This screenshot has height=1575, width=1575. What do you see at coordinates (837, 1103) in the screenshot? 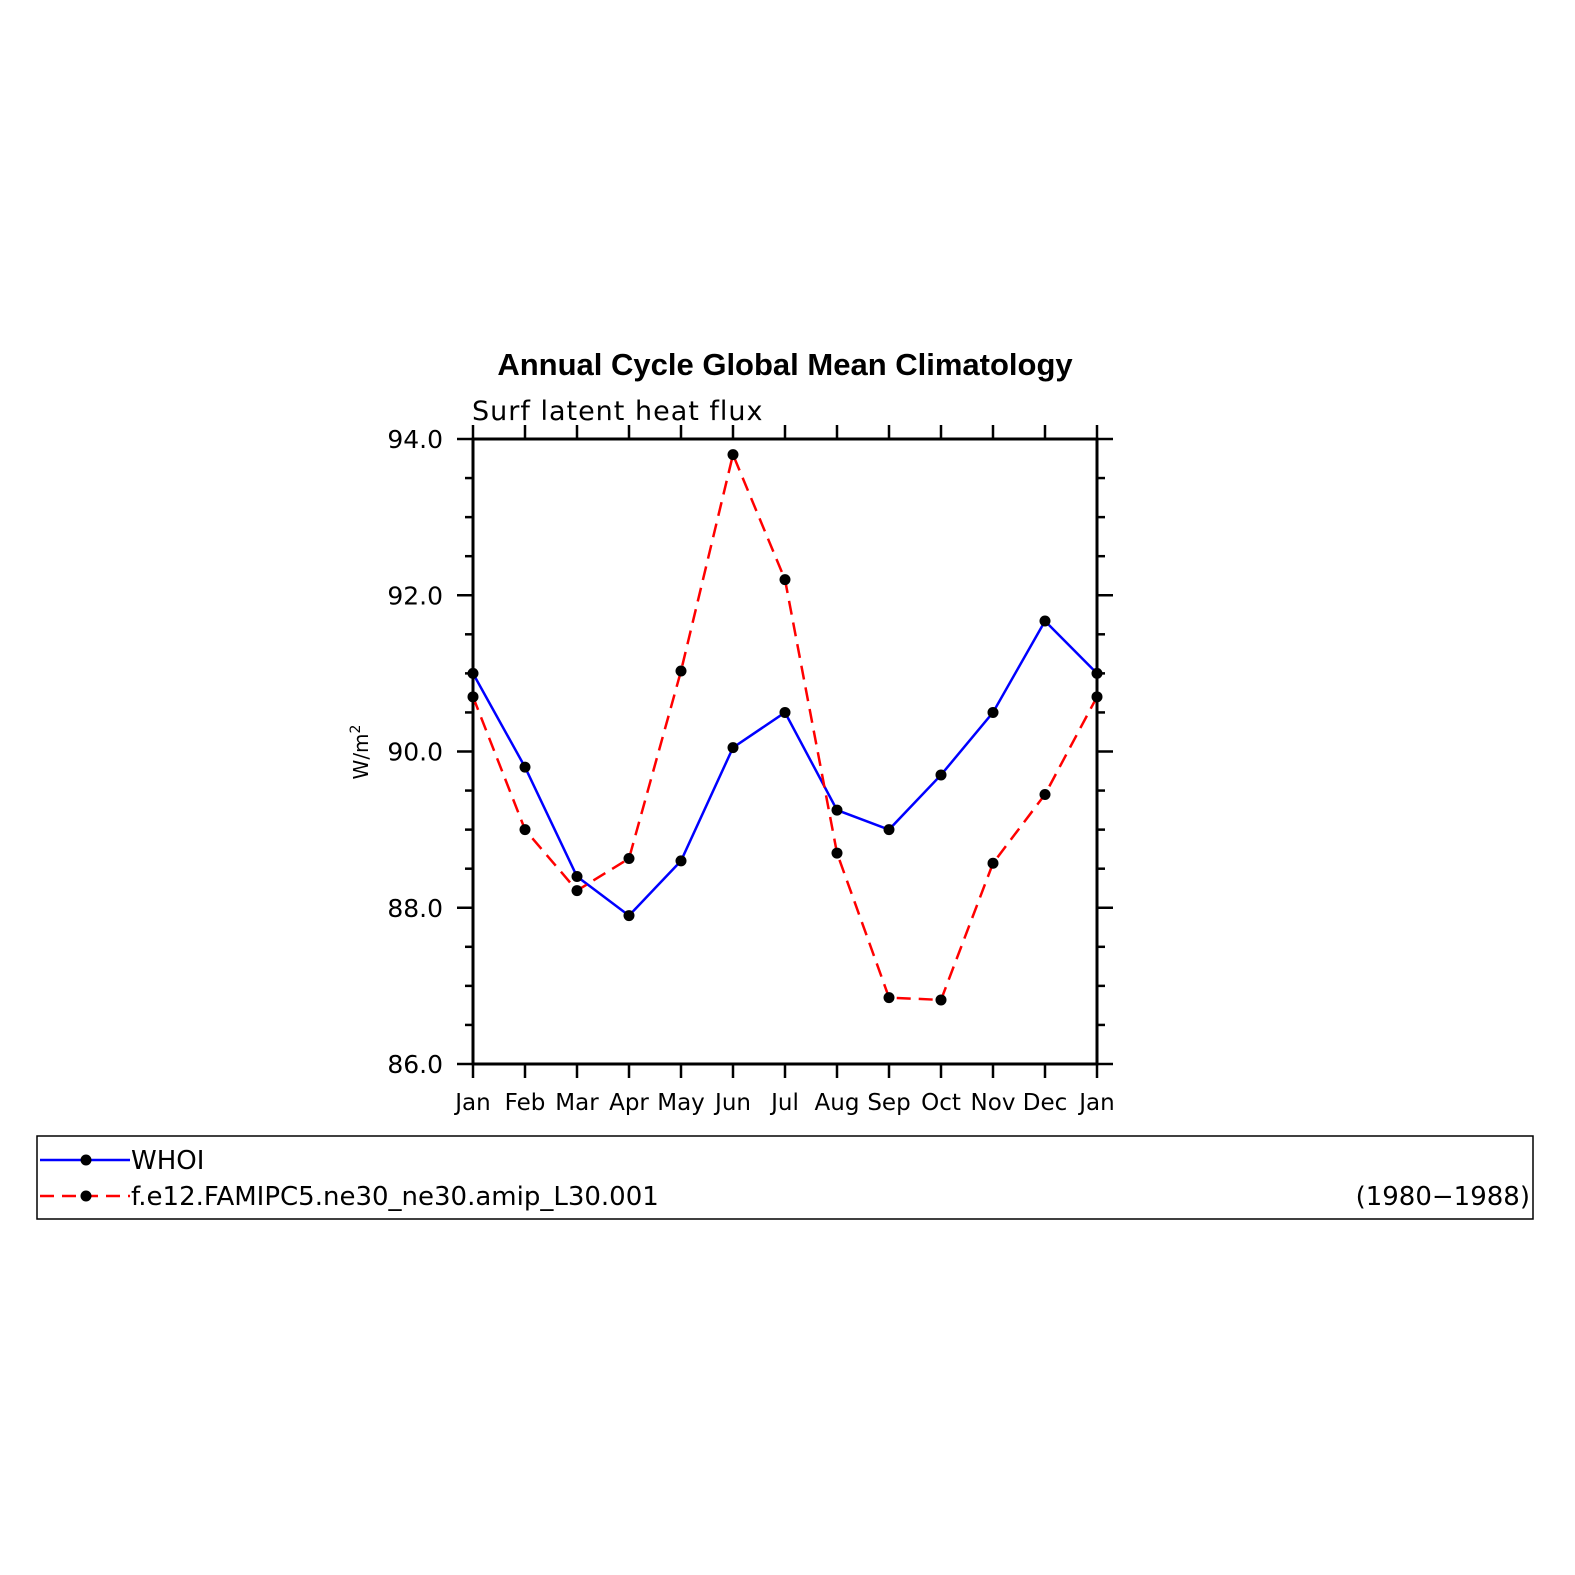
I see `x-tick-label: Aug` at bounding box center [837, 1103].